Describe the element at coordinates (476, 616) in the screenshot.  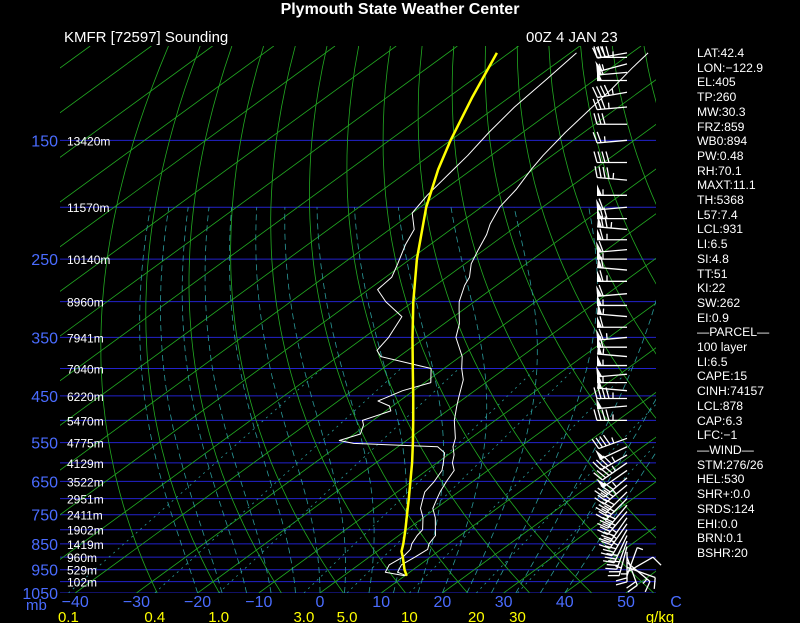
I see `mixing-ratio-tick-label: 20` at that location.